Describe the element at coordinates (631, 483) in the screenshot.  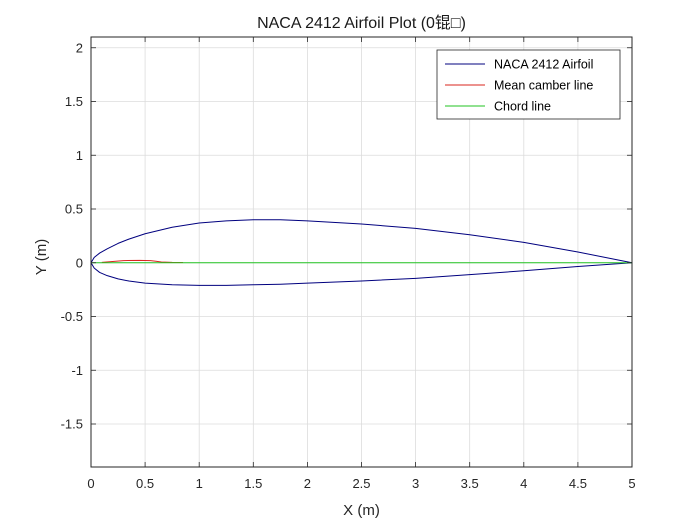
I see `x-tick-label: 5` at that location.